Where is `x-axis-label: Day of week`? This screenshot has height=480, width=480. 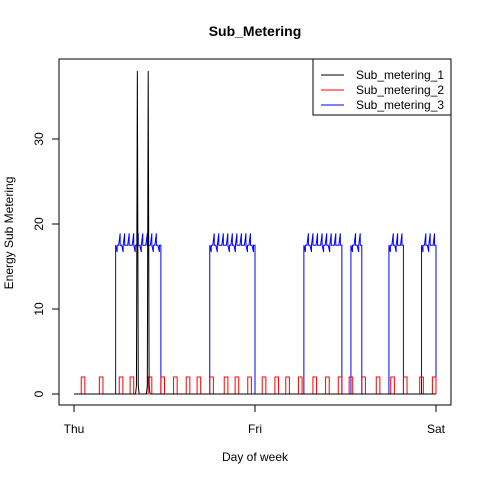
x-axis-label: Day of week is located at coordinates (255, 457).